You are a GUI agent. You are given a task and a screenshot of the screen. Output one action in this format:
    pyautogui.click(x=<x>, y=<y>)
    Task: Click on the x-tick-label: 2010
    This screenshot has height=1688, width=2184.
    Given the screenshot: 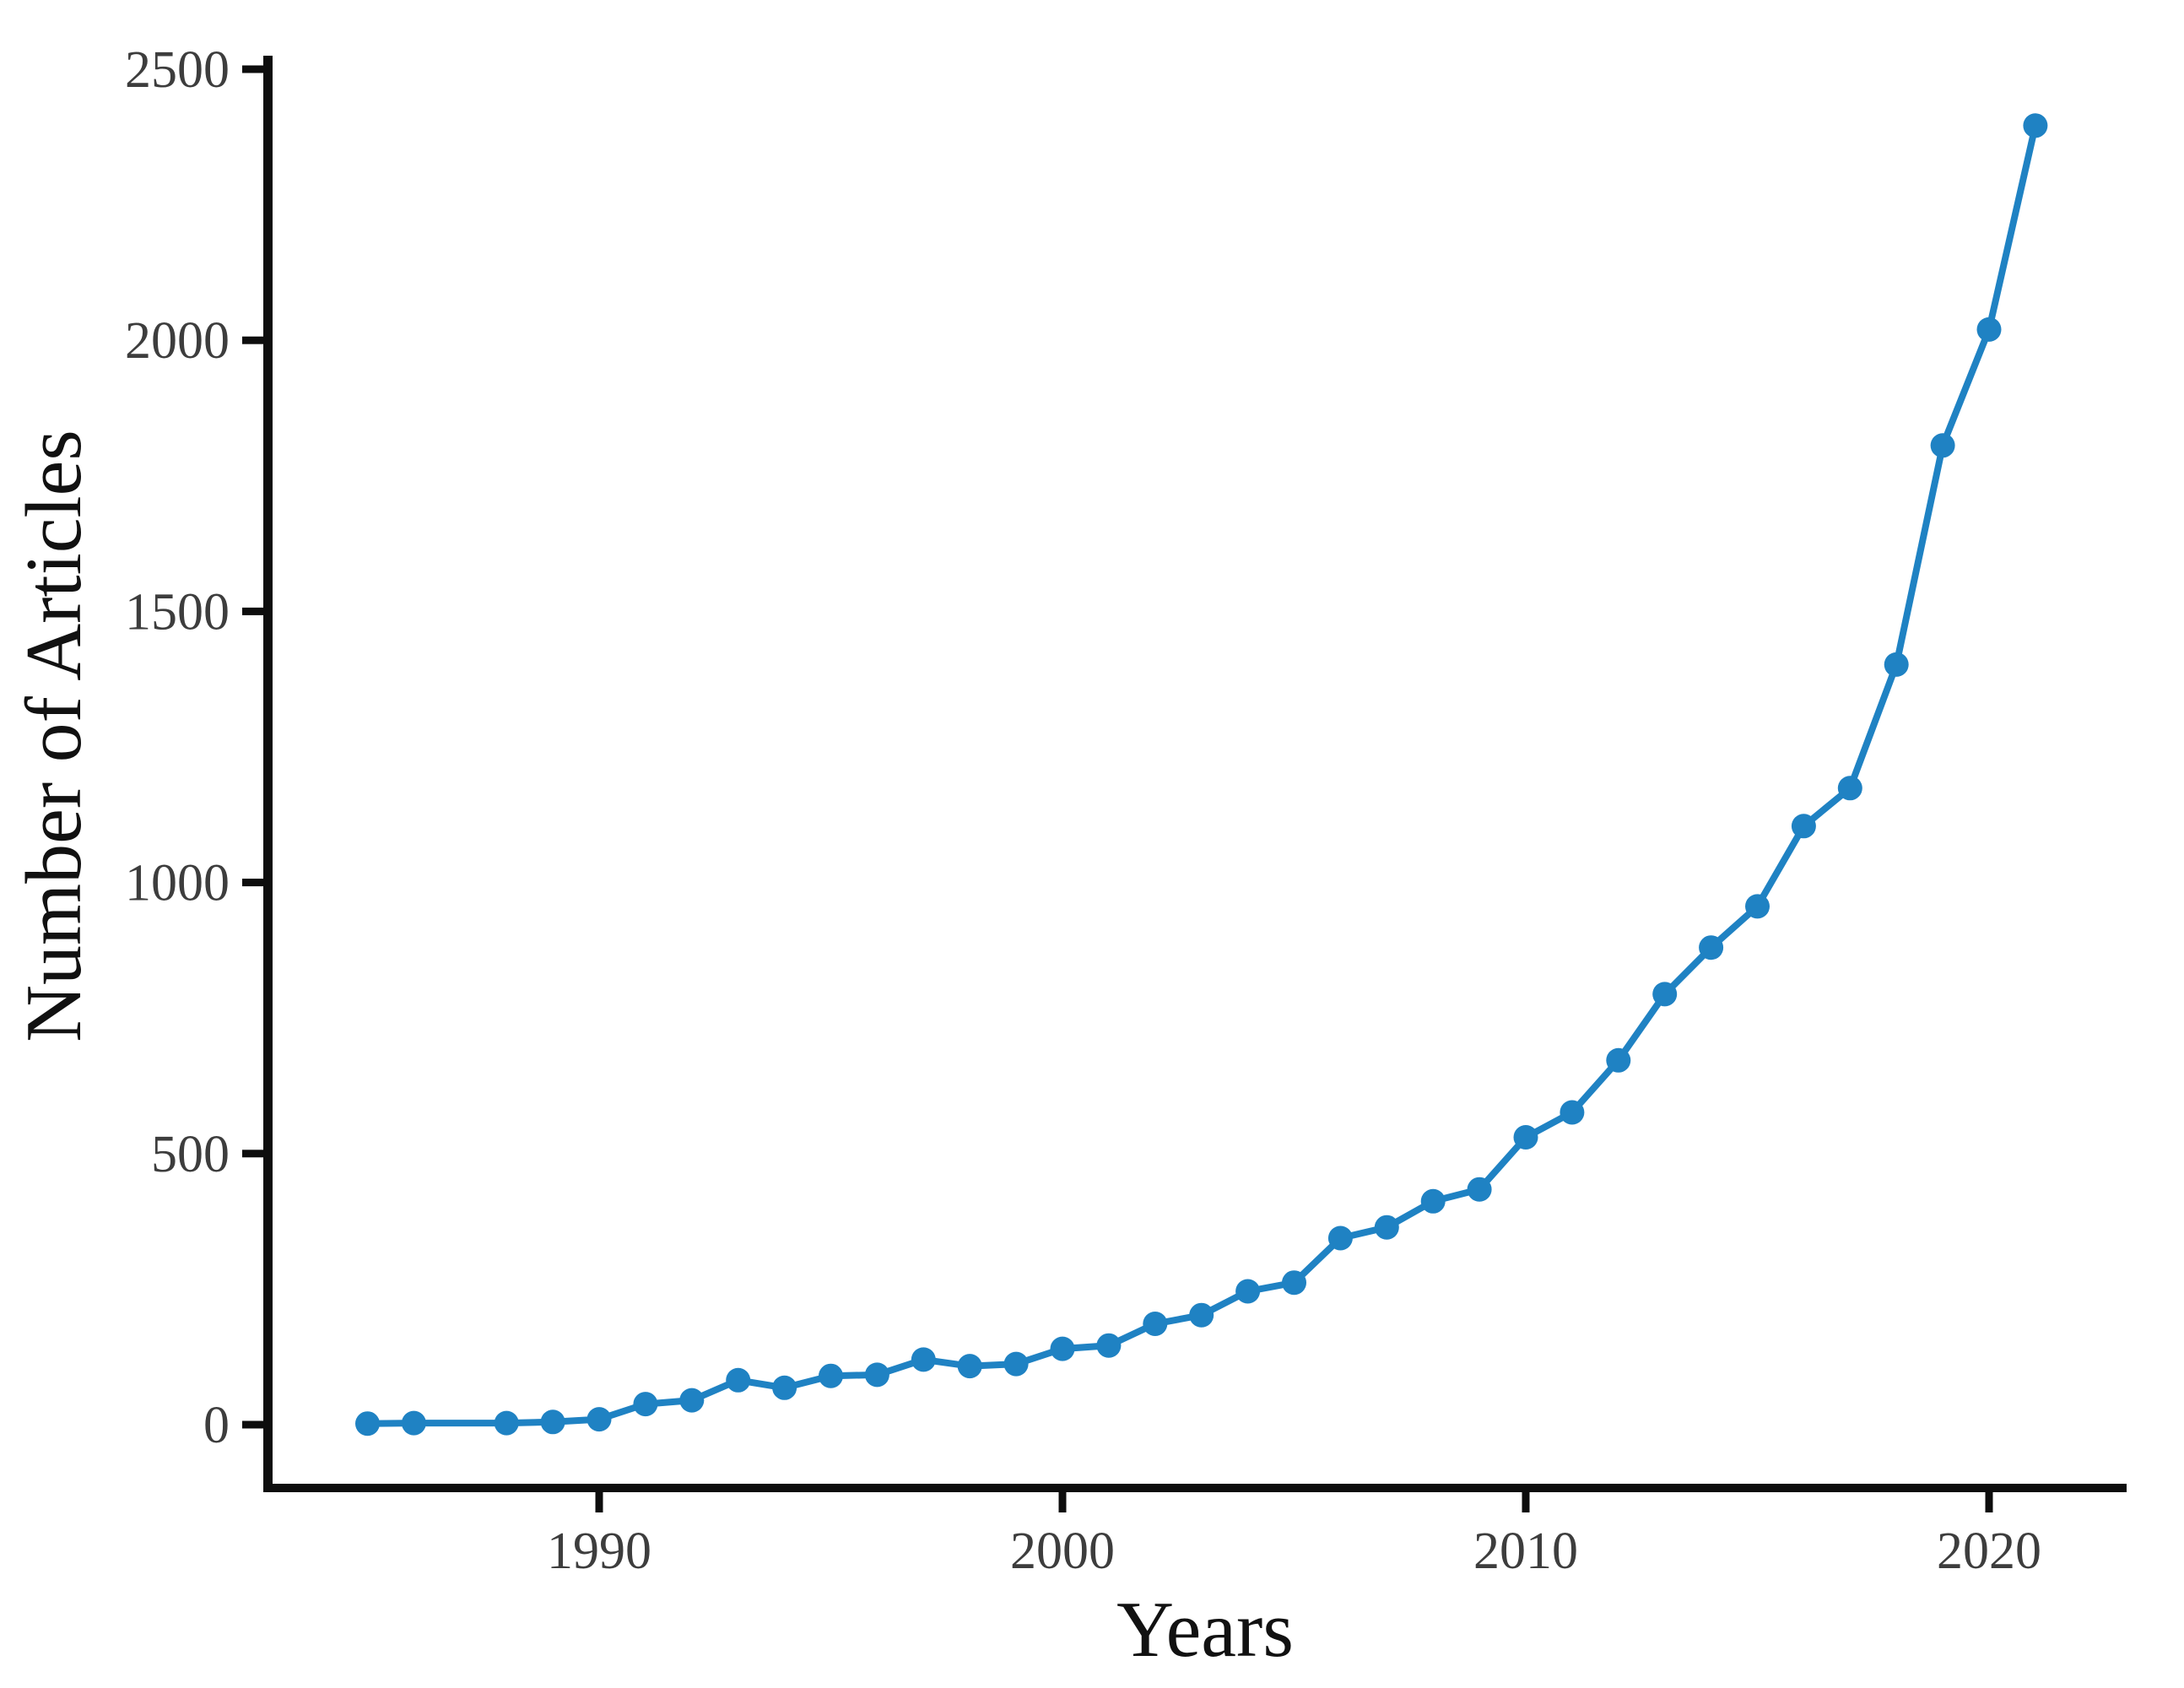 What is the action you would take?
    pyautogui.click(x=1525, y=1551)
    